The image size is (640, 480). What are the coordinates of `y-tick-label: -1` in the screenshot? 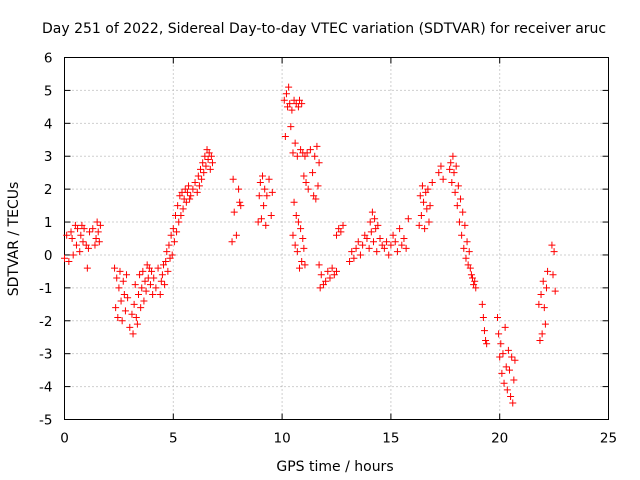 It's located at (45, 289).